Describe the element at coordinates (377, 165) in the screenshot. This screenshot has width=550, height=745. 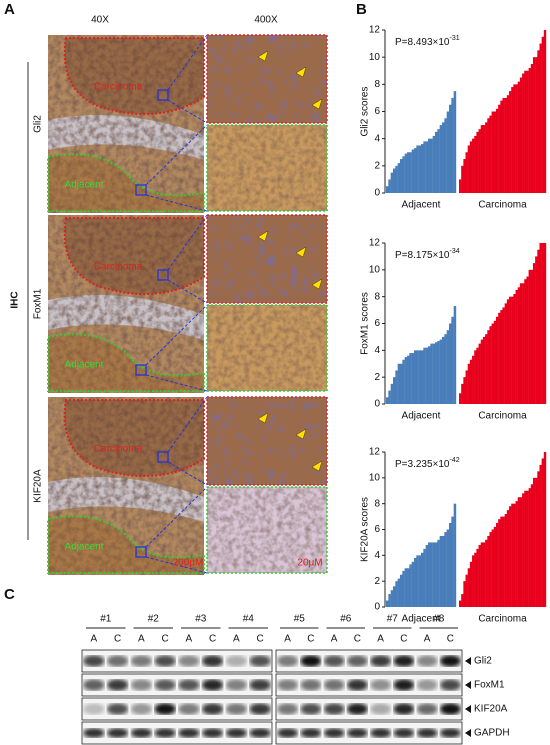
I see `y-tick-label: 2` at that location.